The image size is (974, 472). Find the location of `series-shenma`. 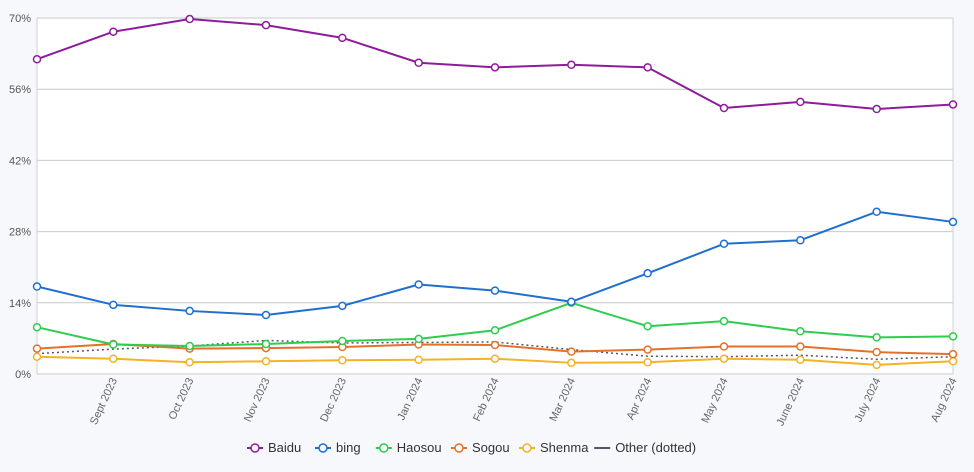

series-shenma is located at coordinates (495, 361).